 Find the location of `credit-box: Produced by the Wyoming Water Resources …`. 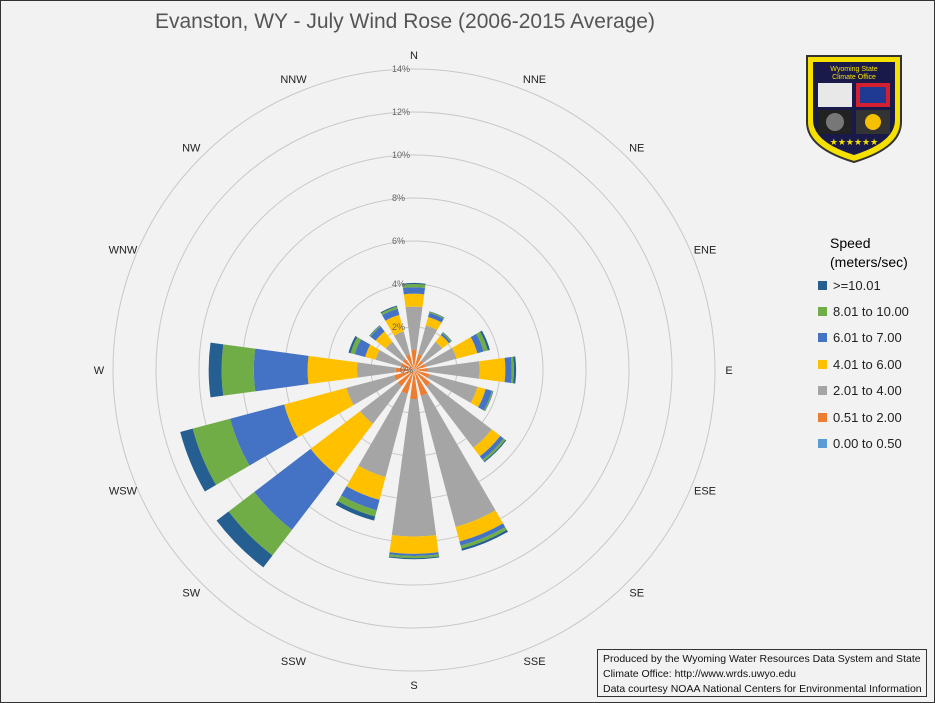

credit-box: Produced by the Wyoming Water Resources … is located at coordinates (762, 673).